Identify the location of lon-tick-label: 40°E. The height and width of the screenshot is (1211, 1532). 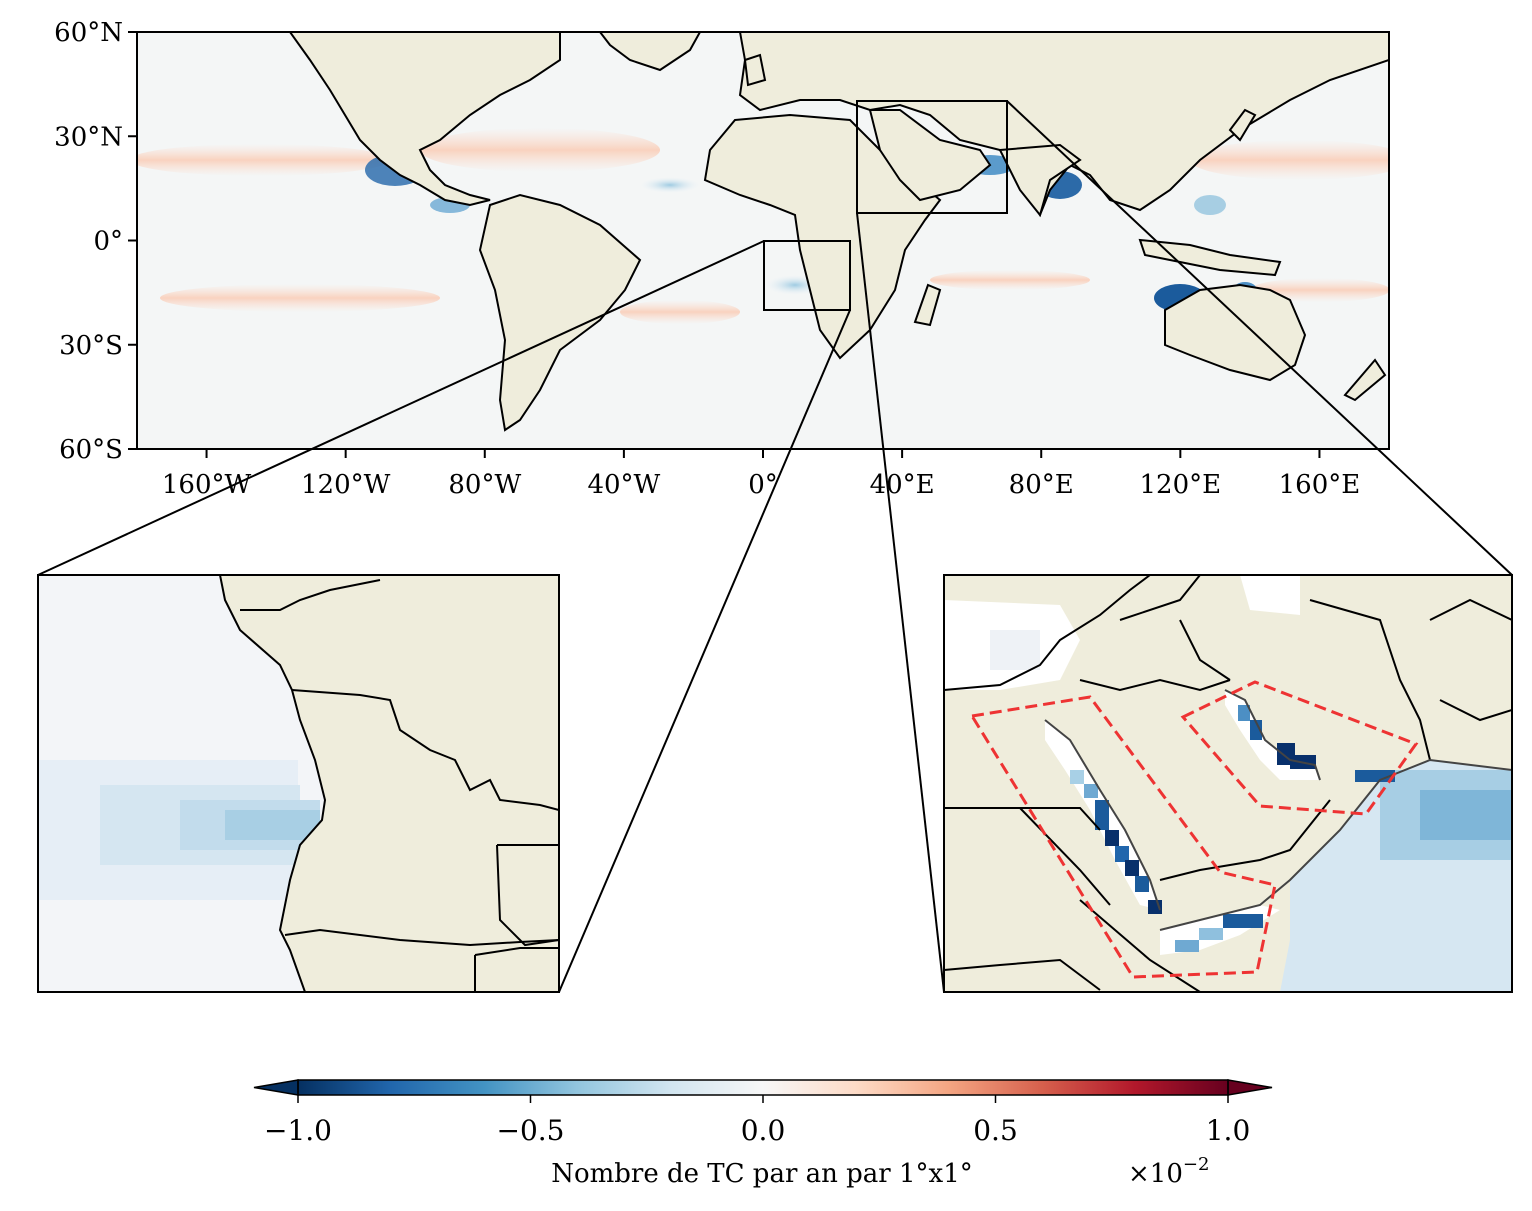
(902, 485).